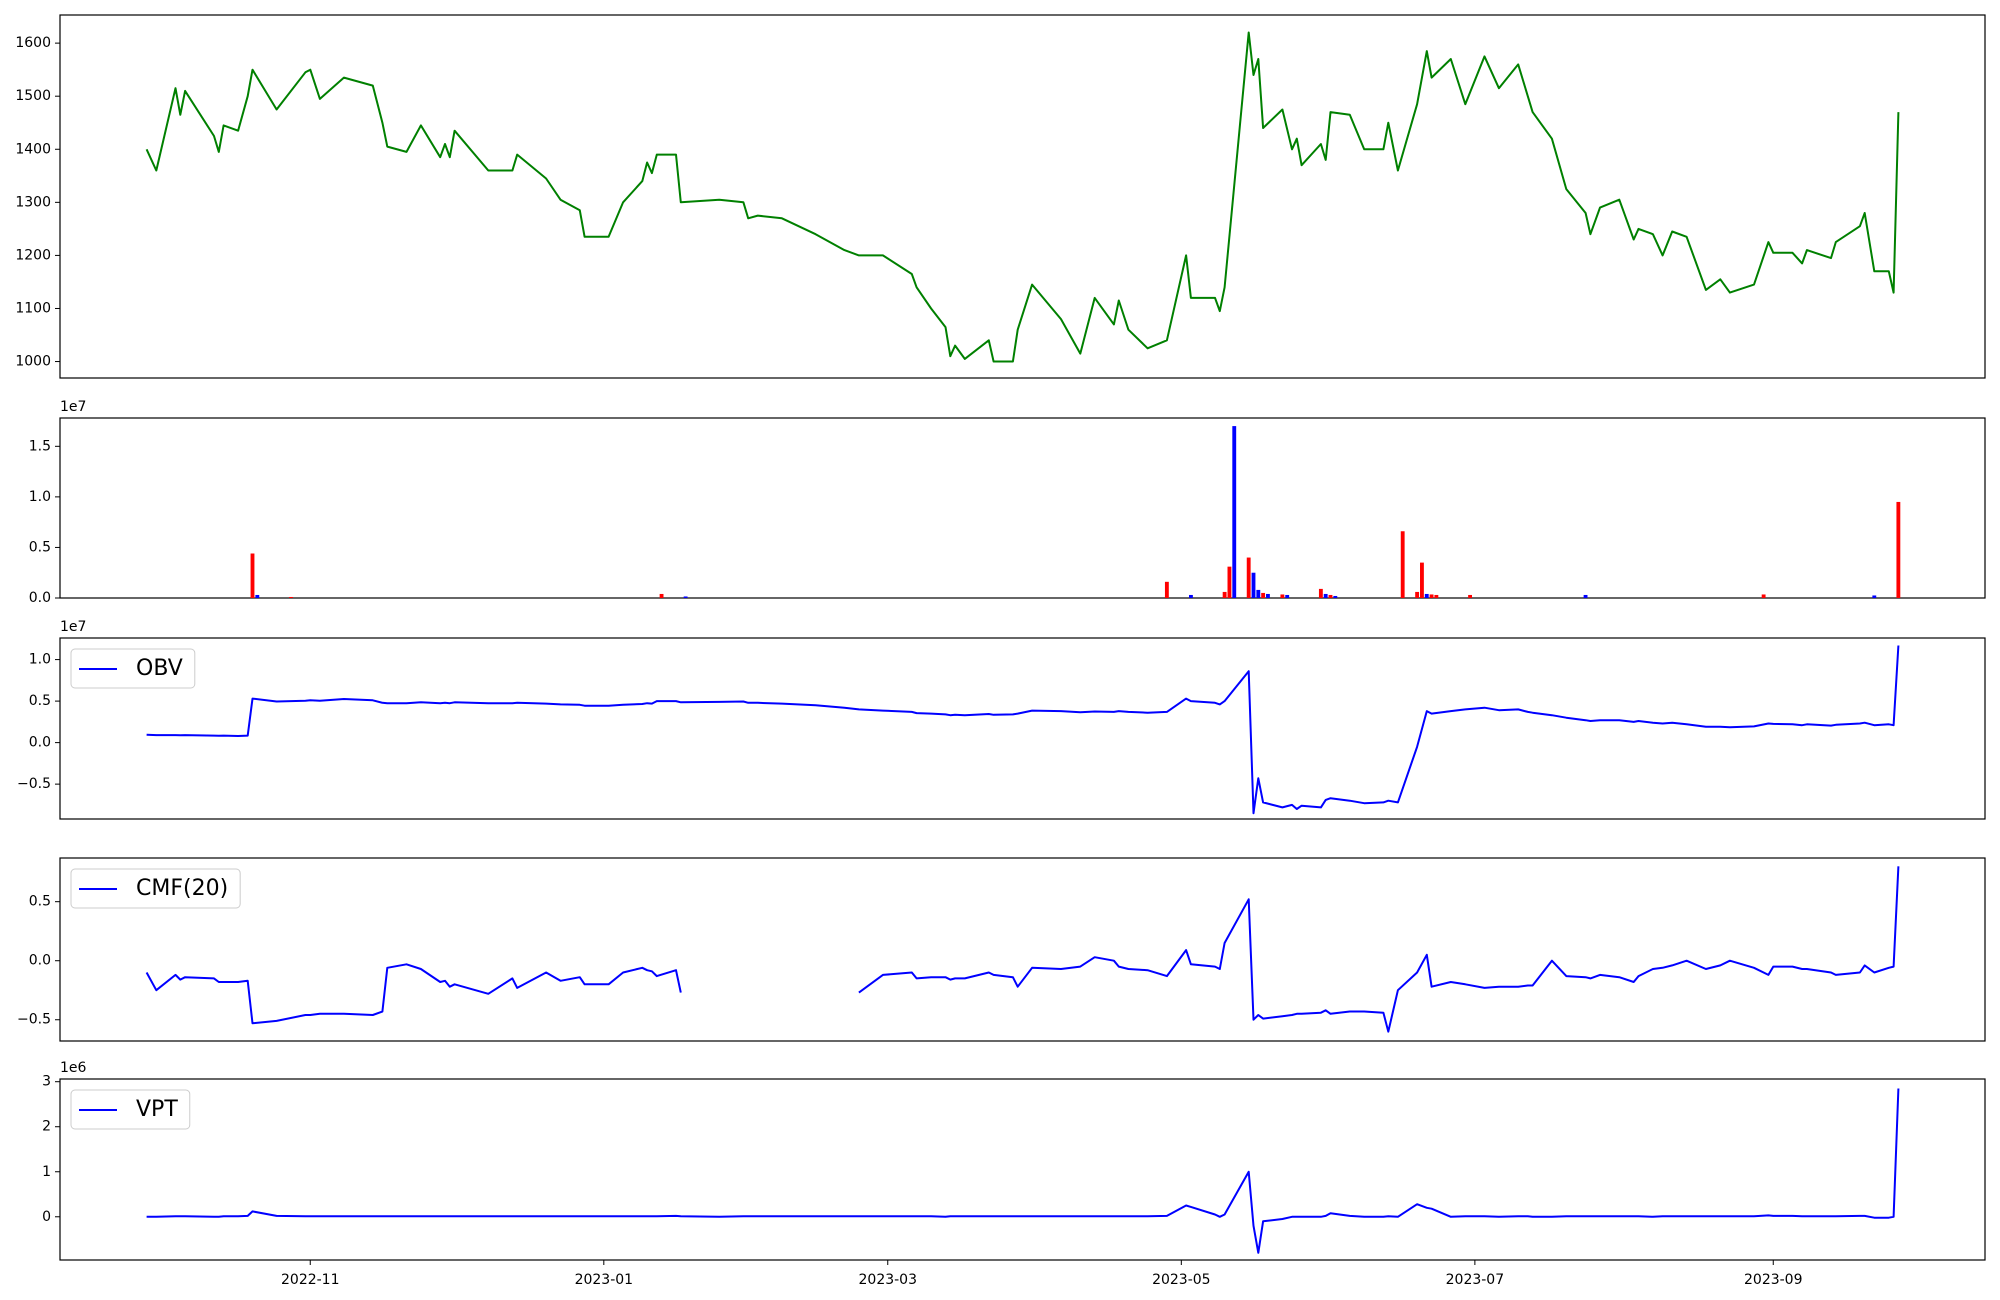 The height and width of the screenshot is (1300, 2000). I want to click on x-tick-label: 2023-03, so click(888, 1280).